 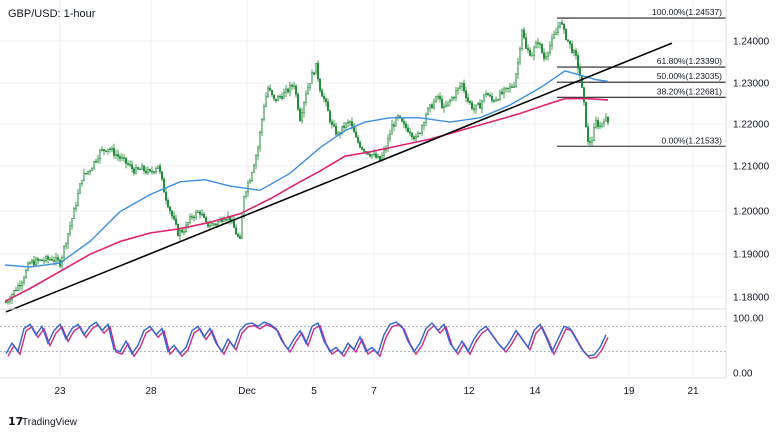 What do you see at coordinates (689, 76) in the screenshot?
I see `fib-level-label: 50.00%(1.23035)` at bounding box center [689, 76].